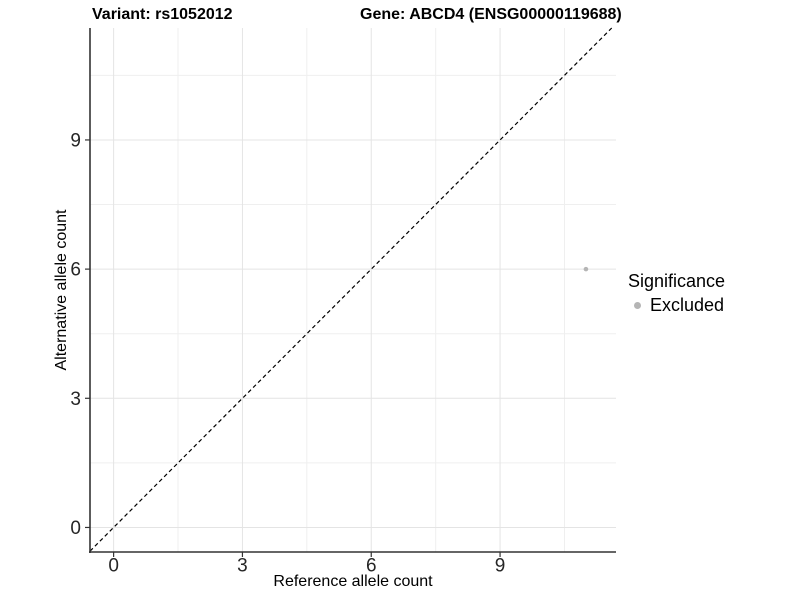 The image size is (800, 600). What do you see at coordinates (75, 399) in the screenshot?
I see `y-tick-label: 3` at bounding box center [75, 399].